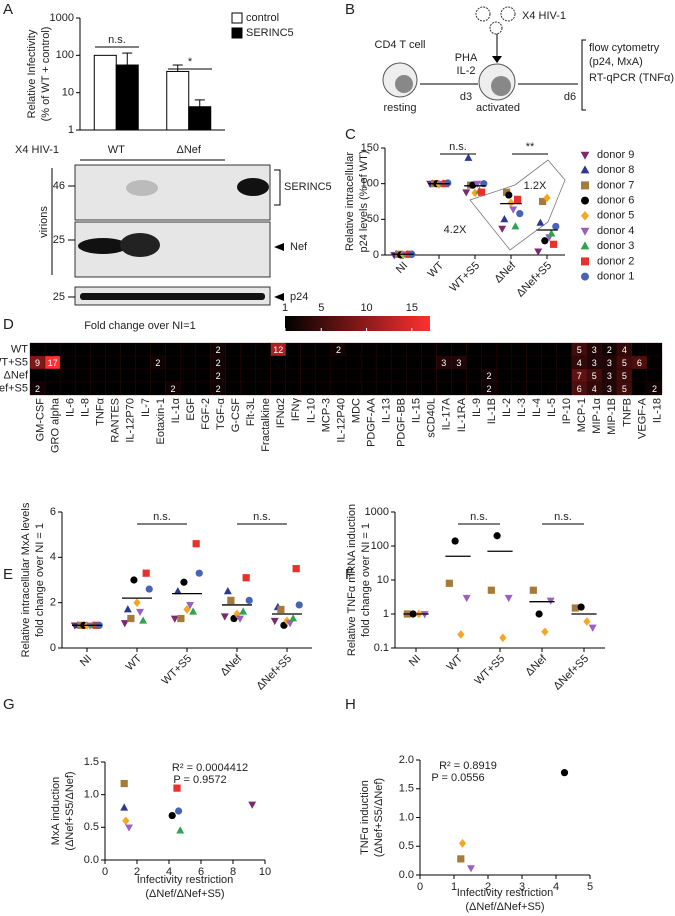 This screenshot has width=675, height=916. I want to click on cell-label: 5, so click(594, 376).